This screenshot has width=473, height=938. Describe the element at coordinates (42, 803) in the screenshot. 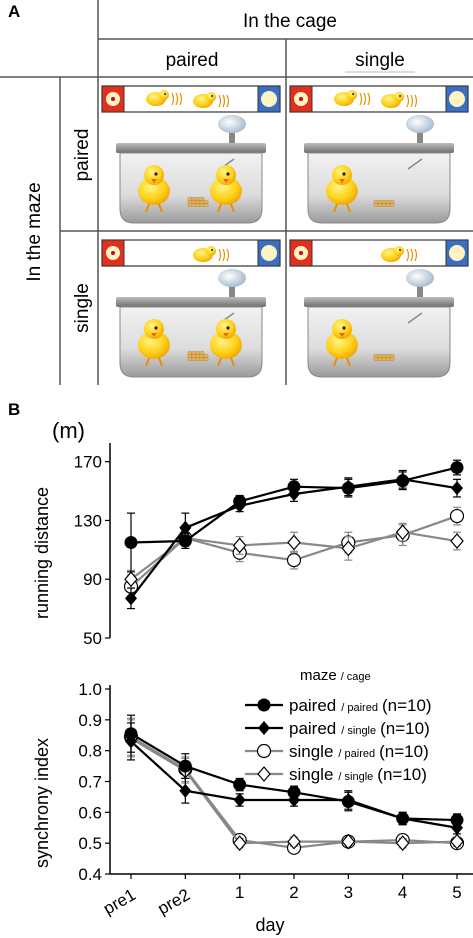

I see `y-axis-label: synchrony index` at that location.